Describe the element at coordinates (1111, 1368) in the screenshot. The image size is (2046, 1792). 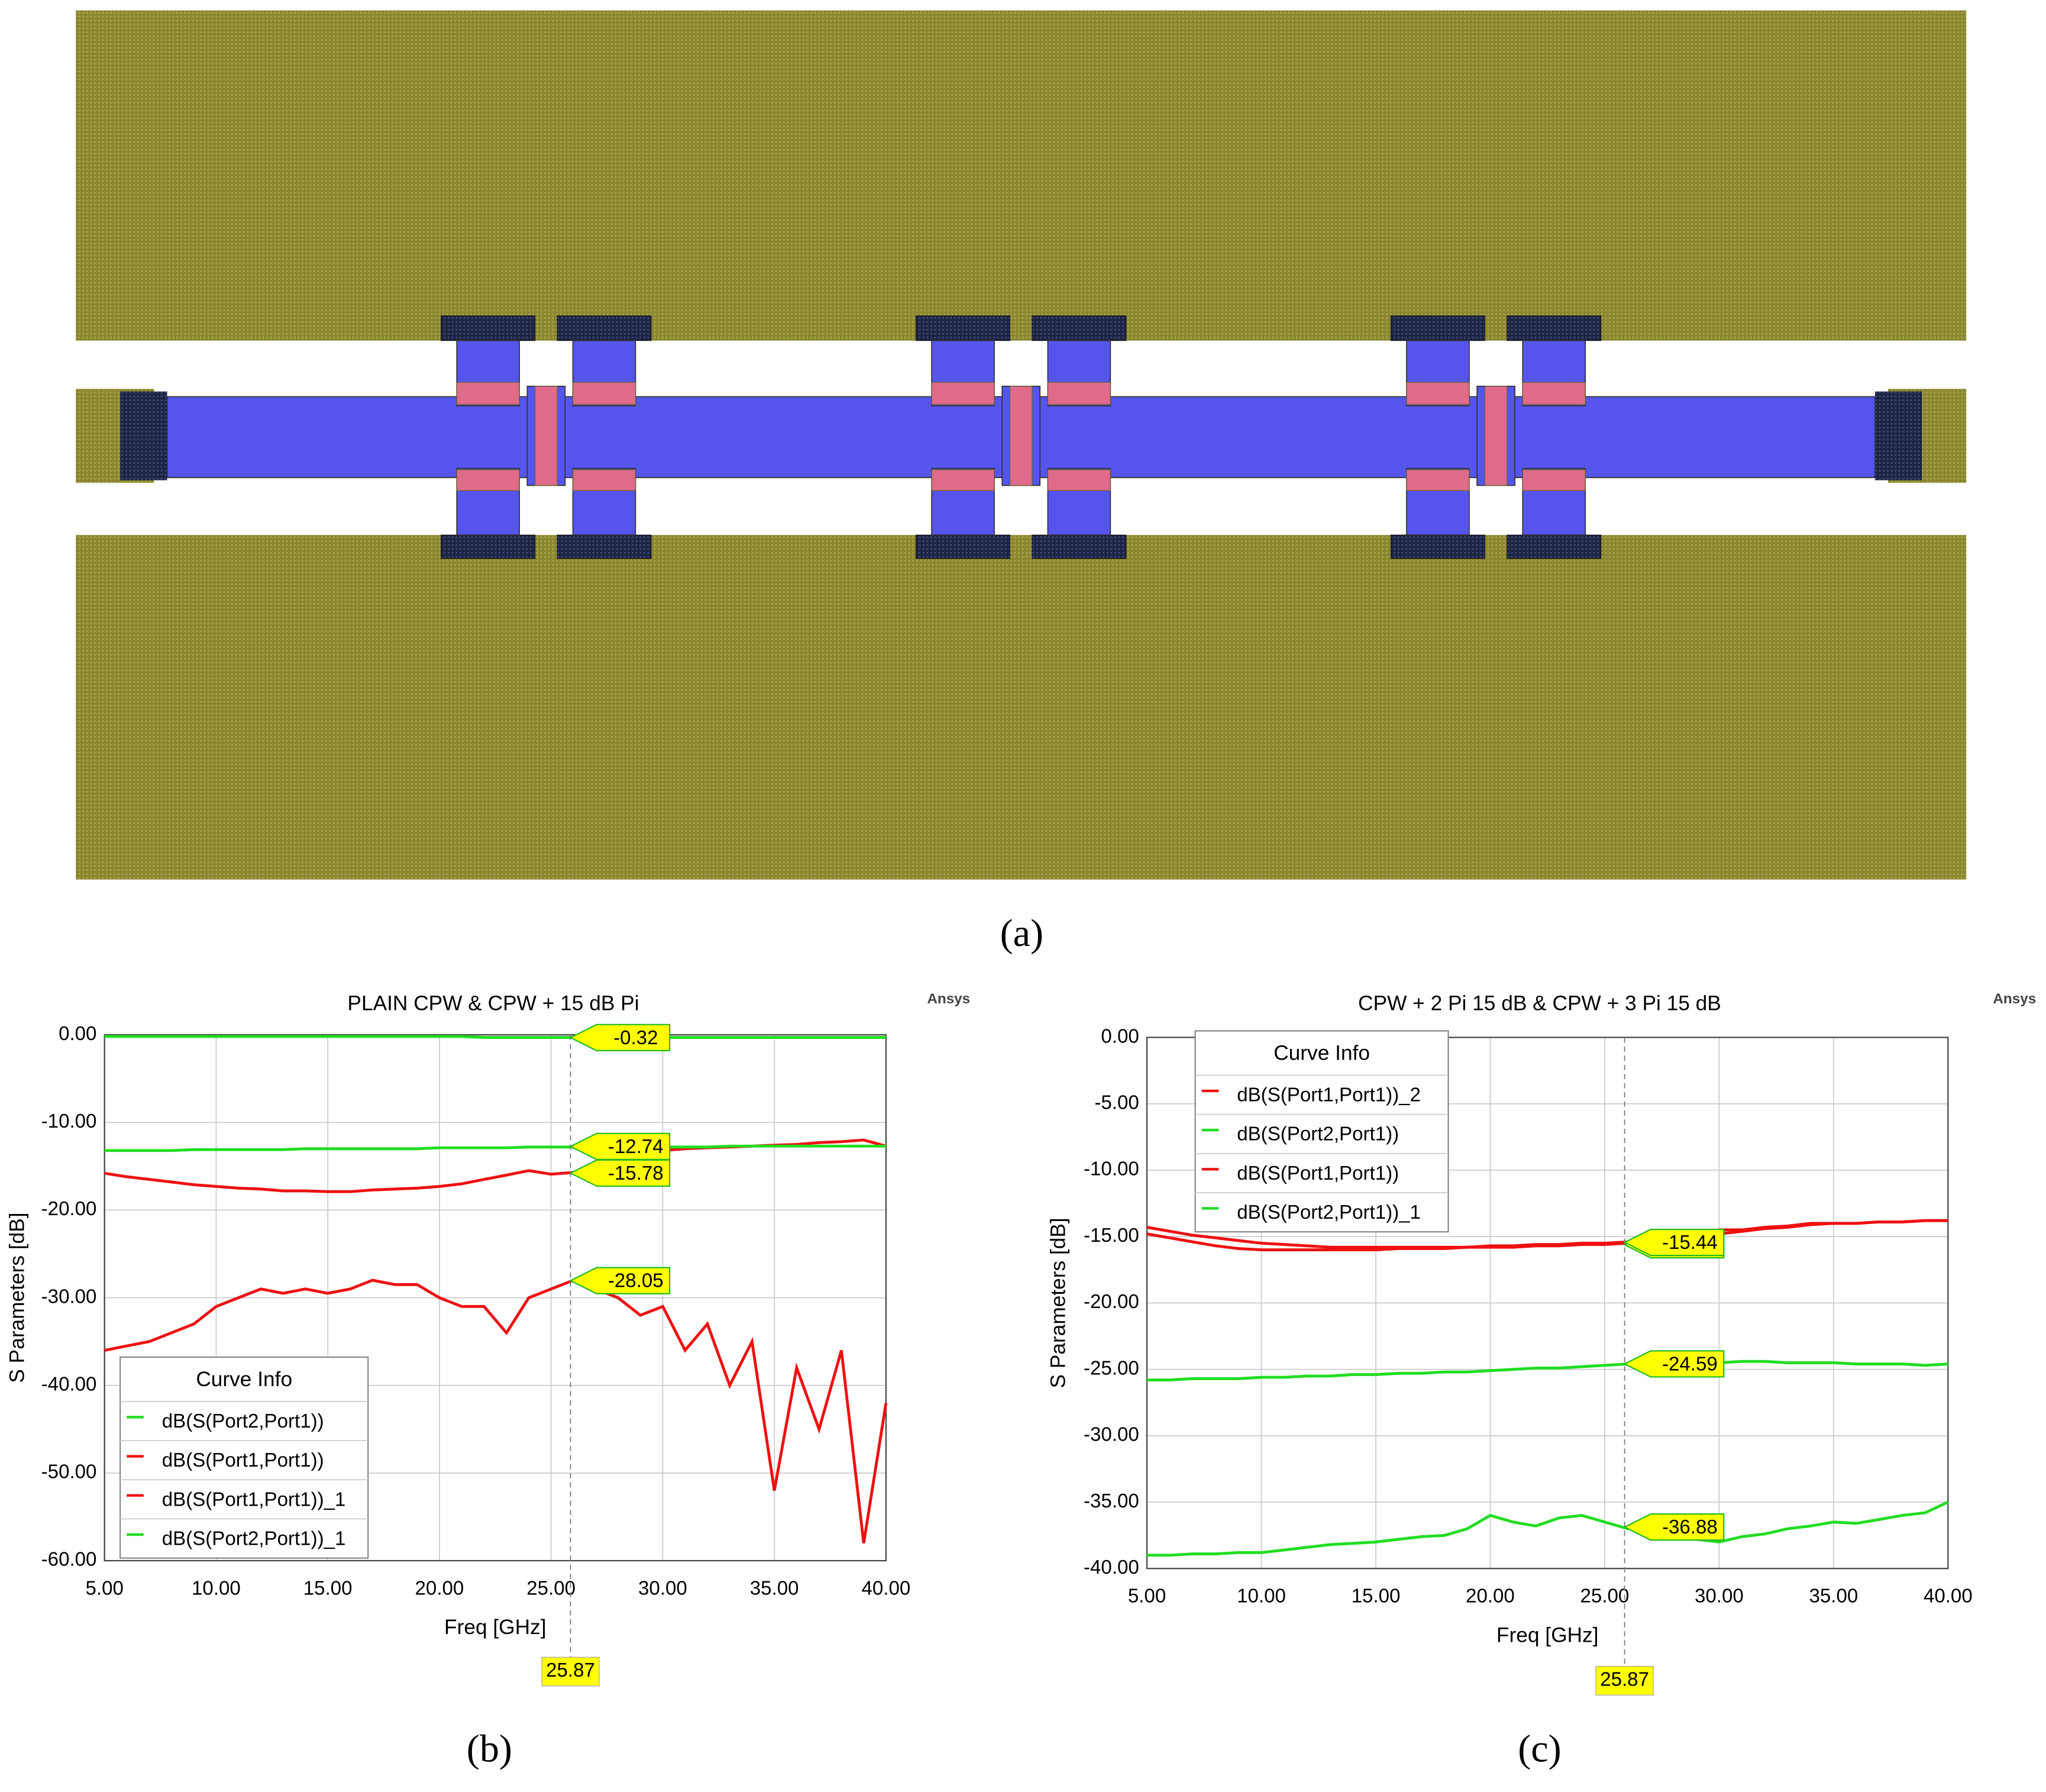
I see `y-tick-label: -25.00` at that location.